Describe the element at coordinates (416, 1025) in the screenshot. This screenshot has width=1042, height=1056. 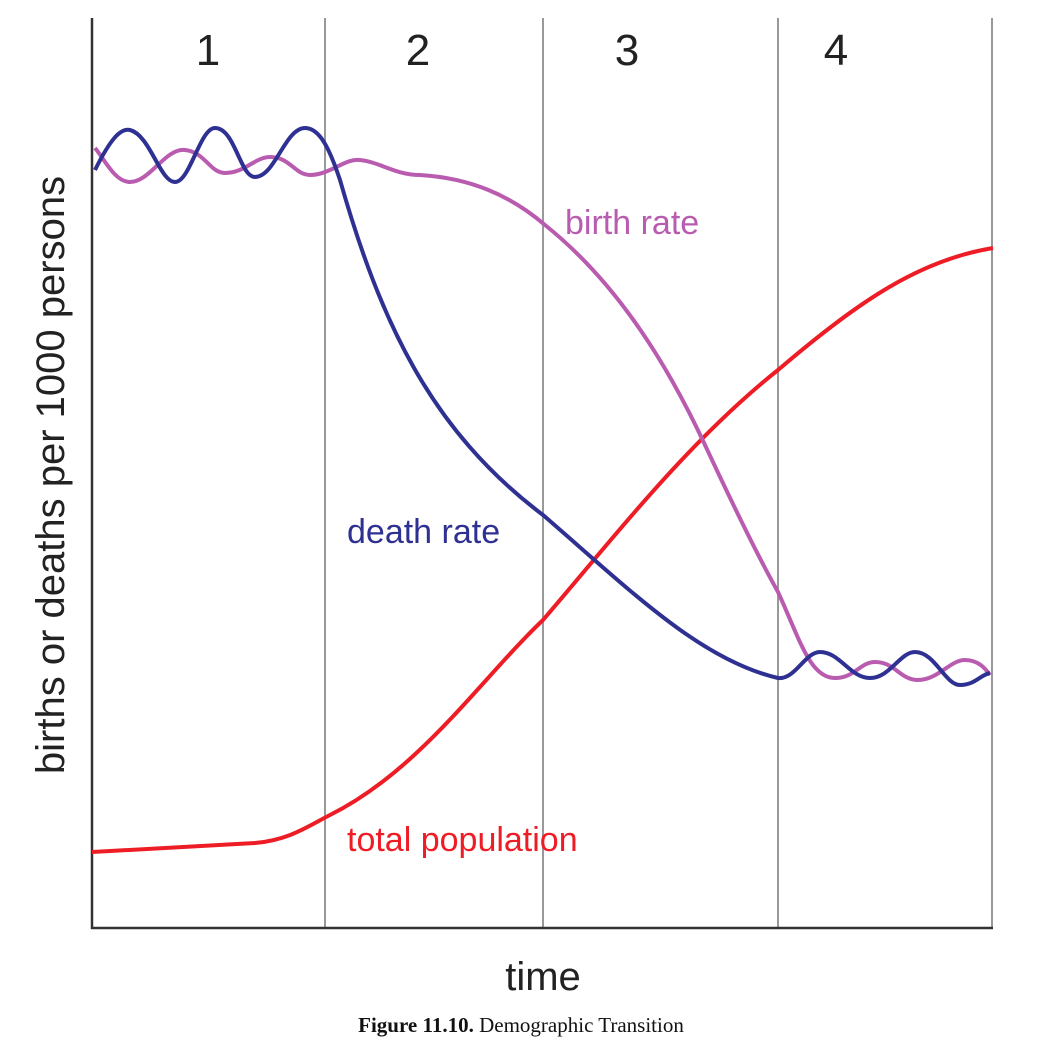
I see `caption-label: Figure 11.10.` at that location.